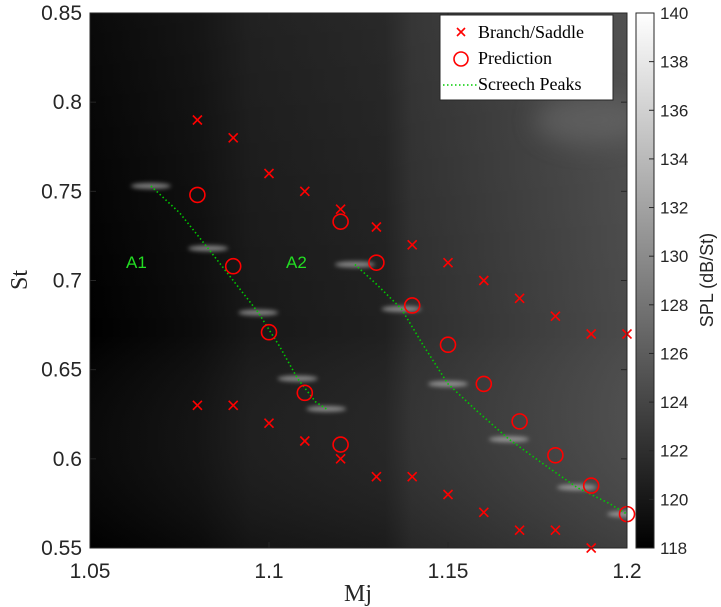 This screenshot has height=607, width=721. What do you see at coordinates (668, 281) in the screenshot?
I see `colorbar-ticks: 118 120 122 124 126 128 130 132 134 136 138 140` at bounding box center [668, 281].